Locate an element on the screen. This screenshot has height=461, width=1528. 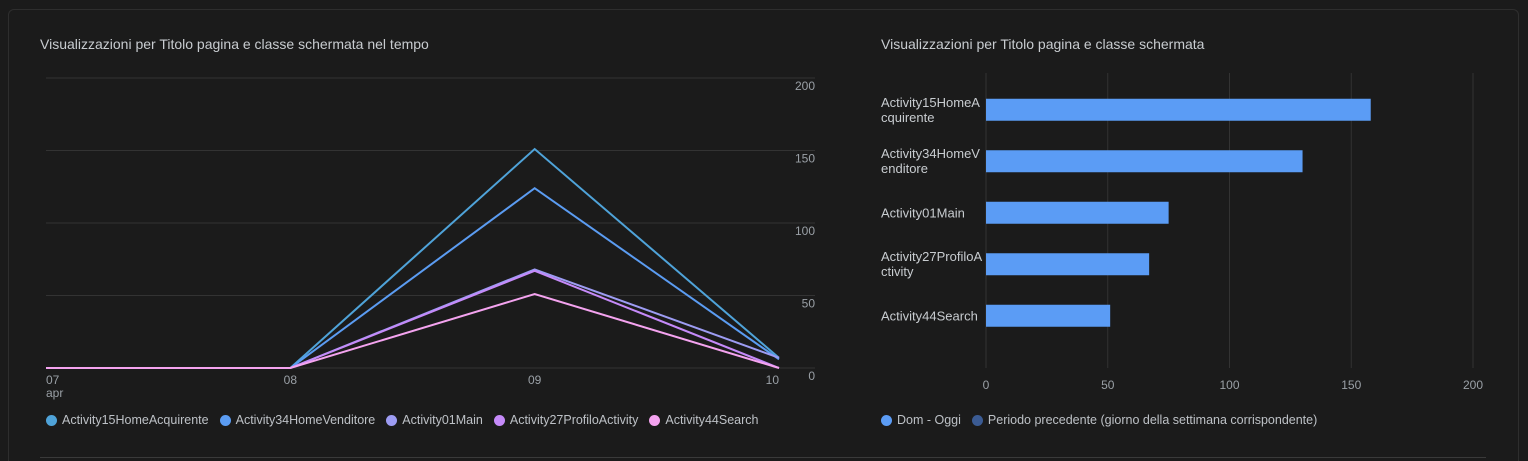
legend-item: Activity27ProfiloActivity is located at coordinates (566, 420).